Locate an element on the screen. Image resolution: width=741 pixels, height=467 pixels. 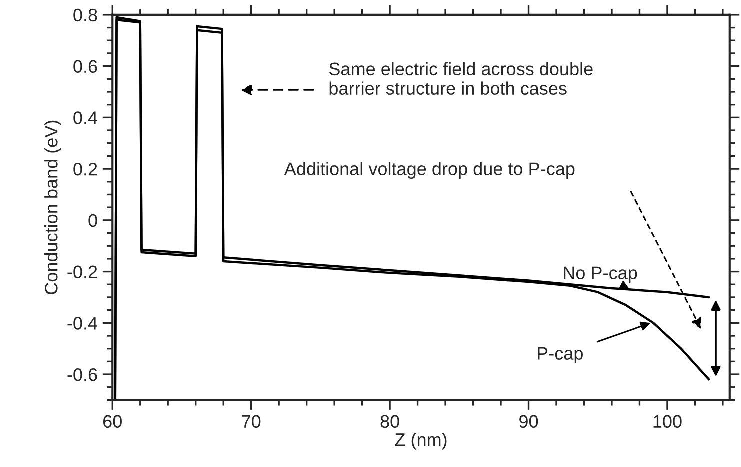
y-tick-label: -0.6 is located at coordinates (83, 375).